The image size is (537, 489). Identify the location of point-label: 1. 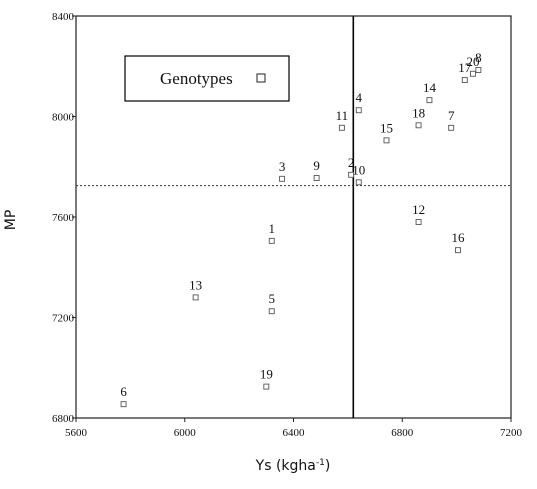
(272, 228).